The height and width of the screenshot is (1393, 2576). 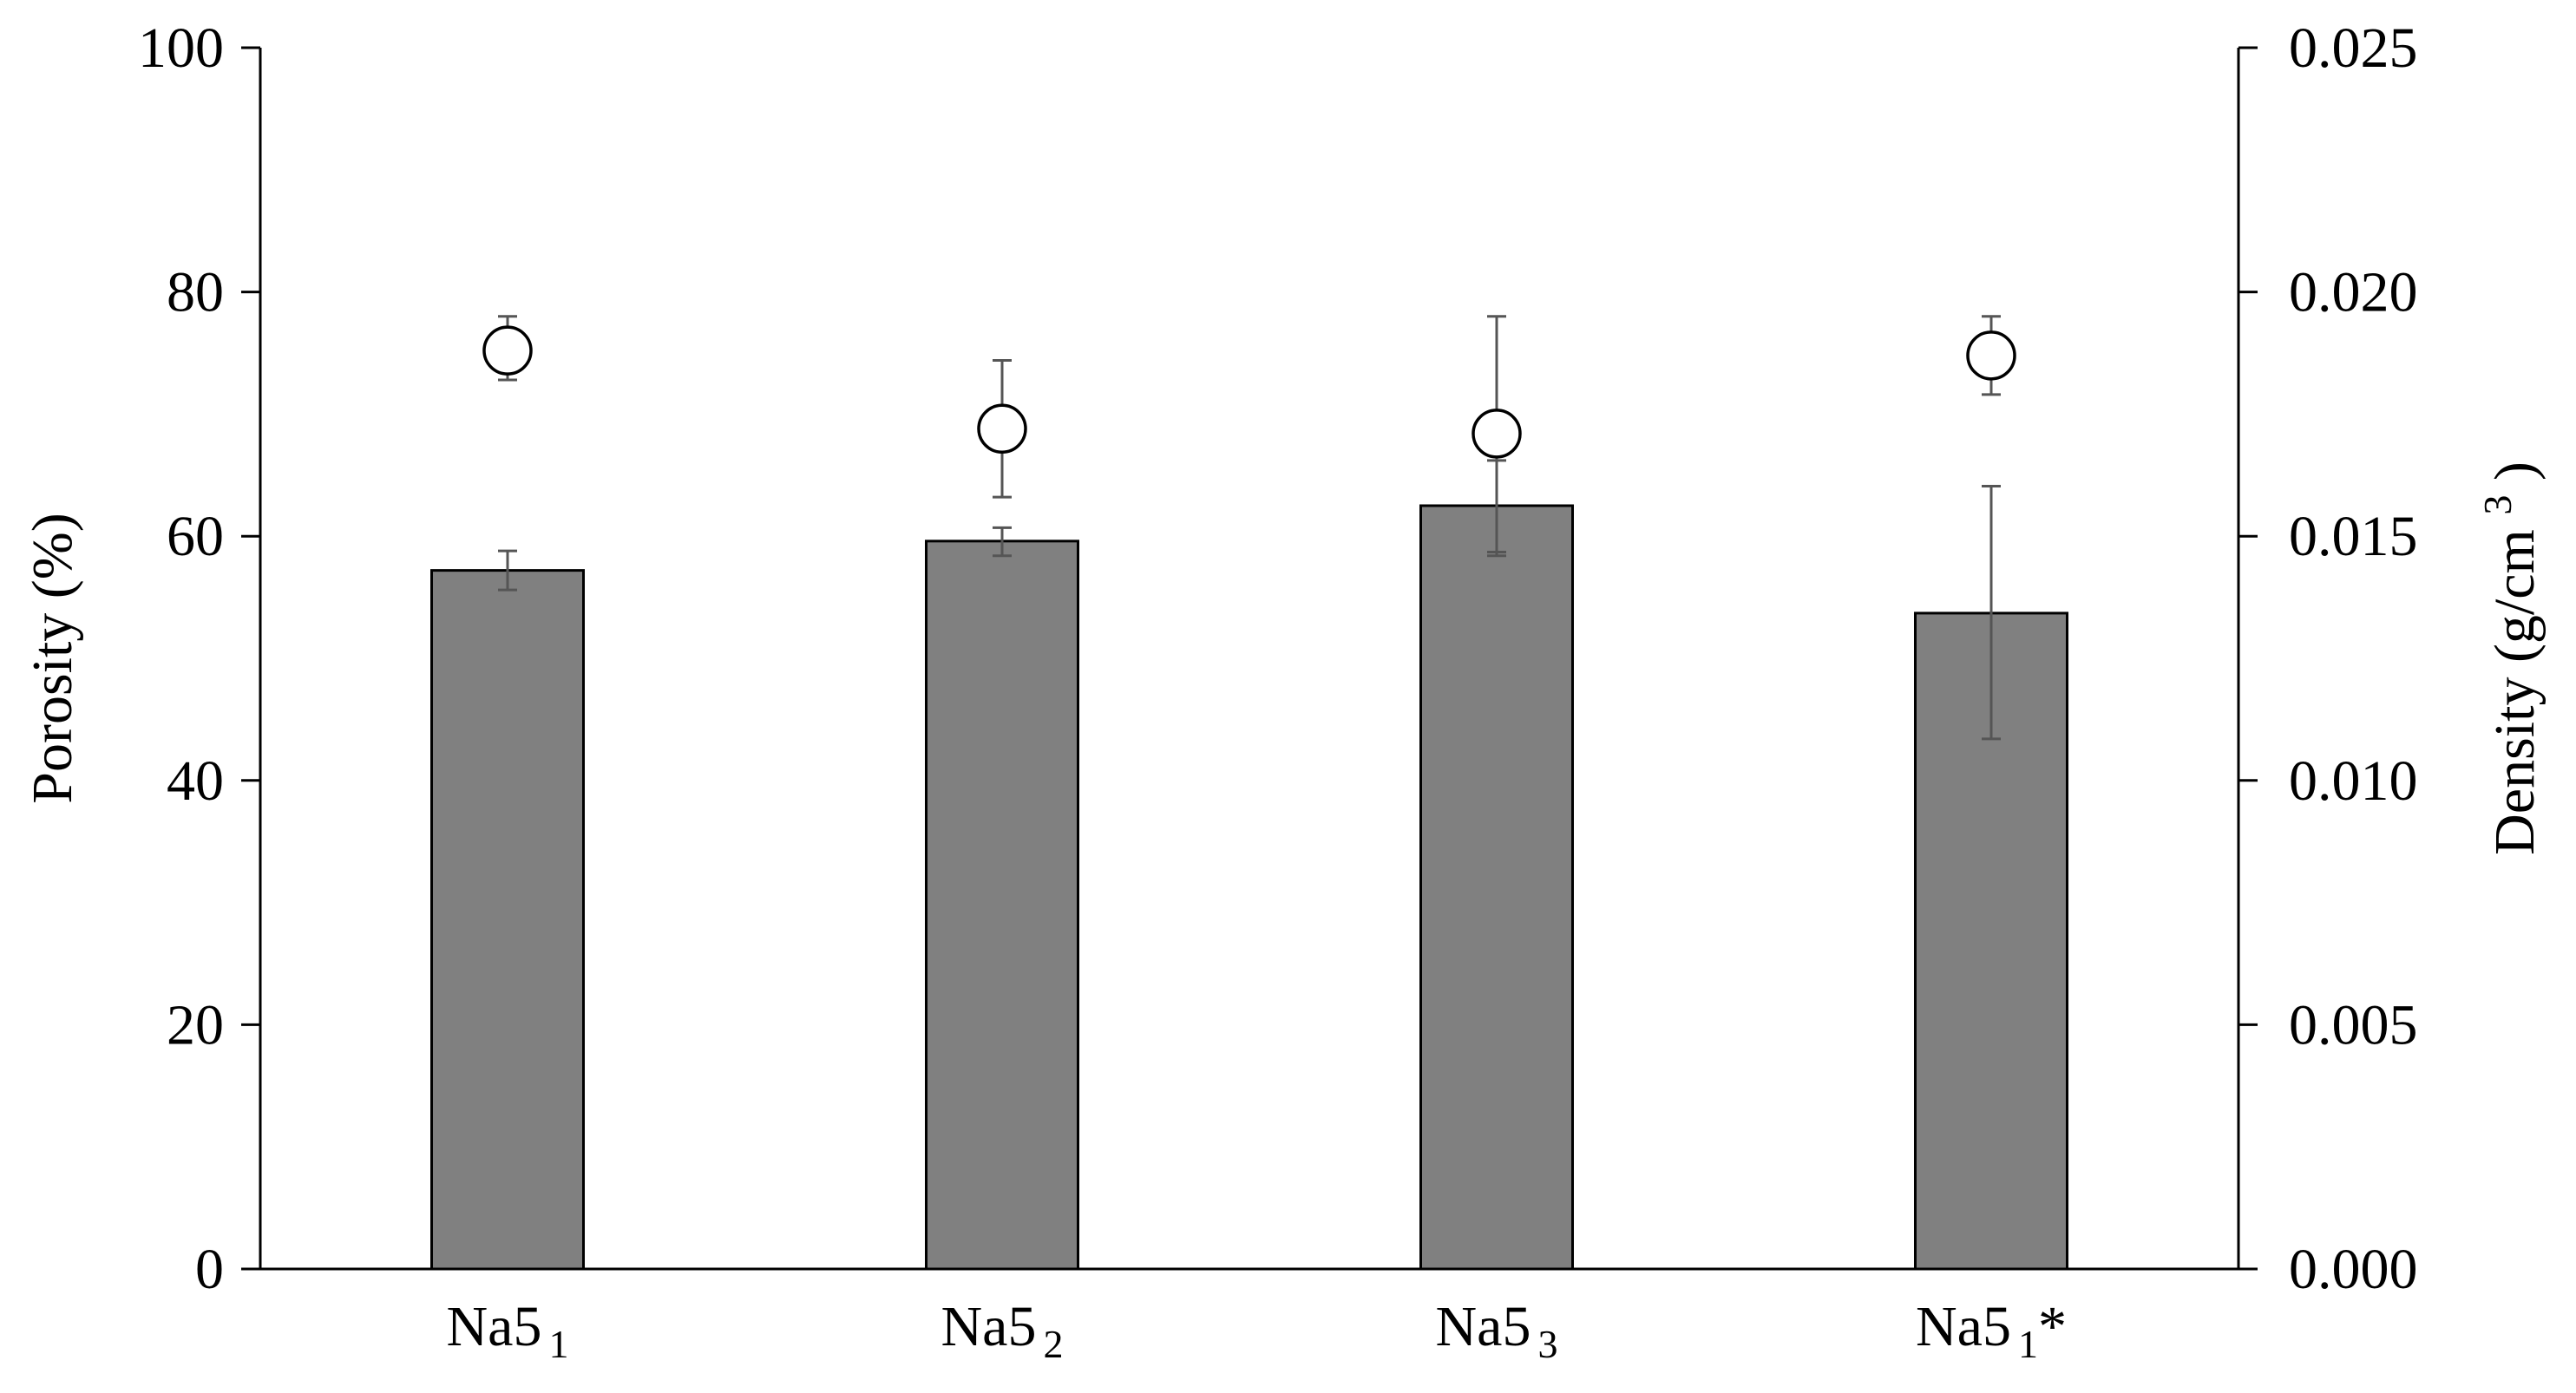 I want to click on right-tick-label: 0.005, so click(x=2353, y=1024).